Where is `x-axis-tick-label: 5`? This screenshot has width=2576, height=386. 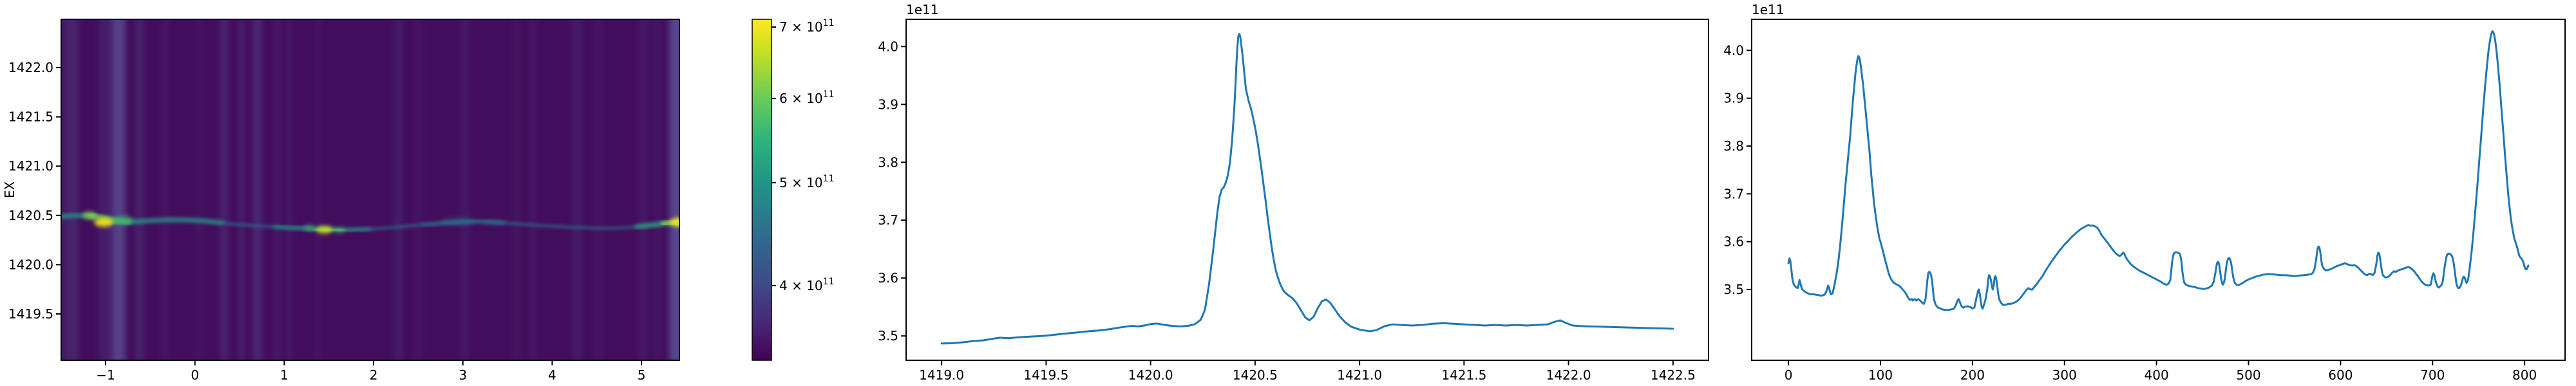 x-axis-tick-label: 5 is located at coordinates (642, 375).